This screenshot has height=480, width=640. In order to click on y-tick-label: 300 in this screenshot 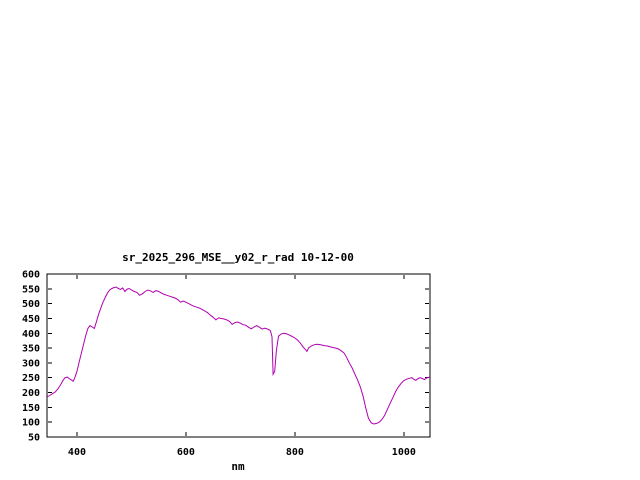, I will do `click(31, 363)`.